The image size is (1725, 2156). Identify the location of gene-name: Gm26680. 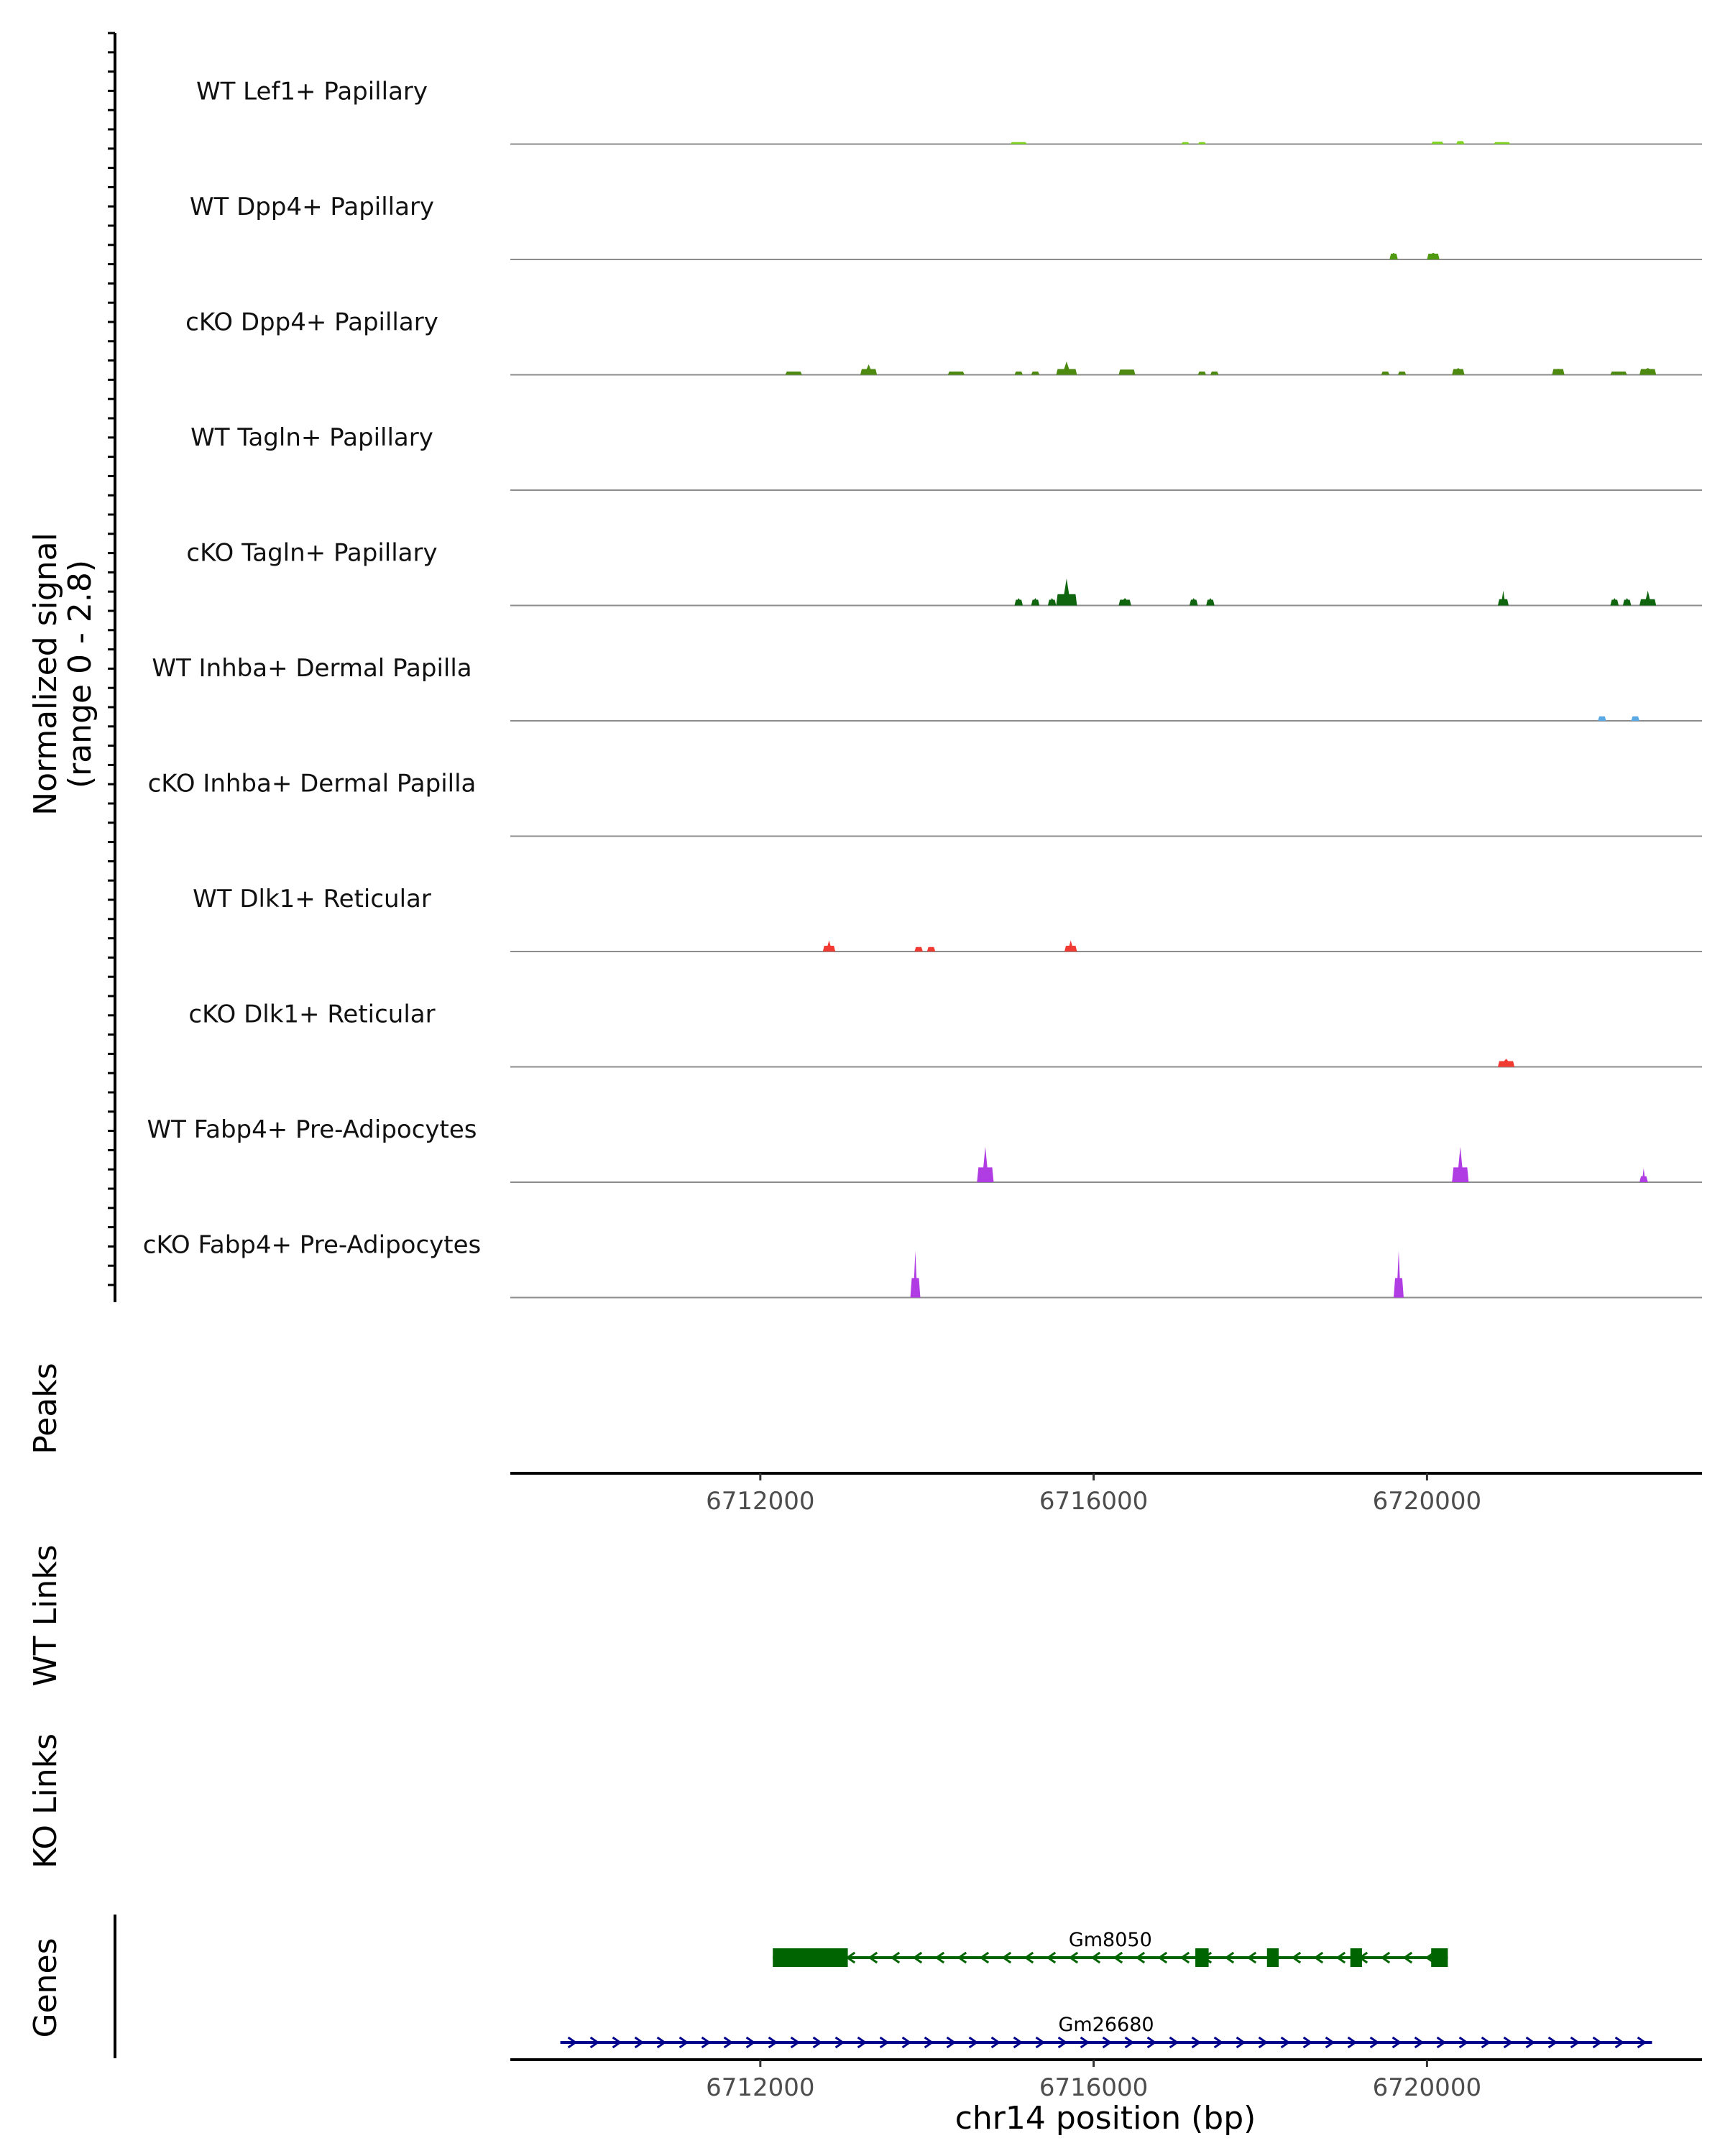
(1106, 2025).